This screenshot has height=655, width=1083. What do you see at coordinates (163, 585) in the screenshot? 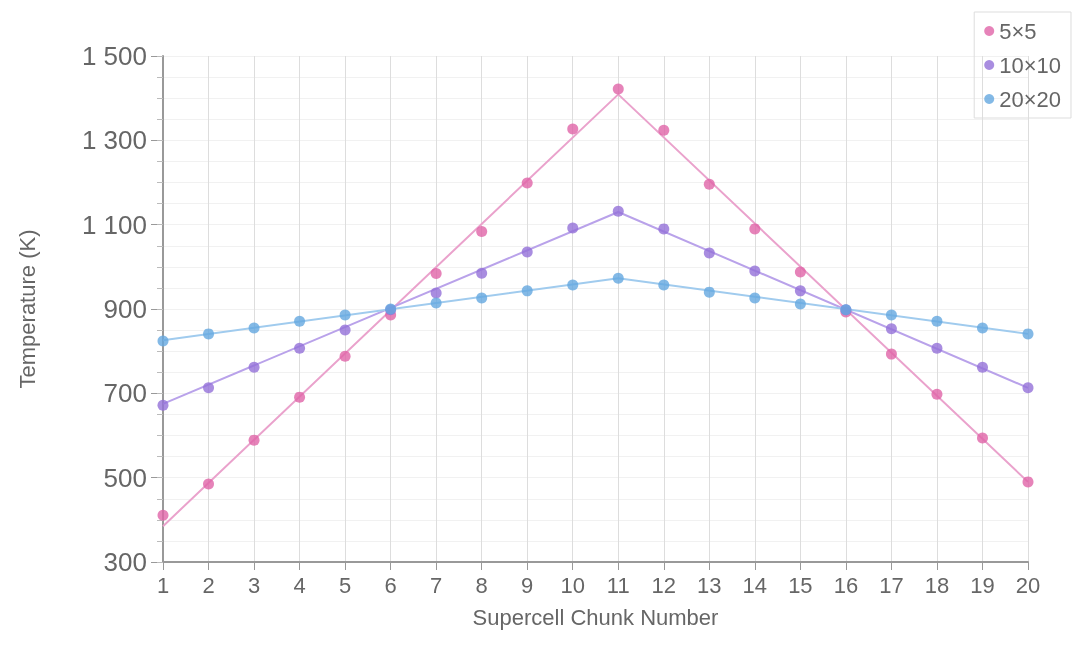
I see `x-tick-label: 1` at bounding box center [163, 585].